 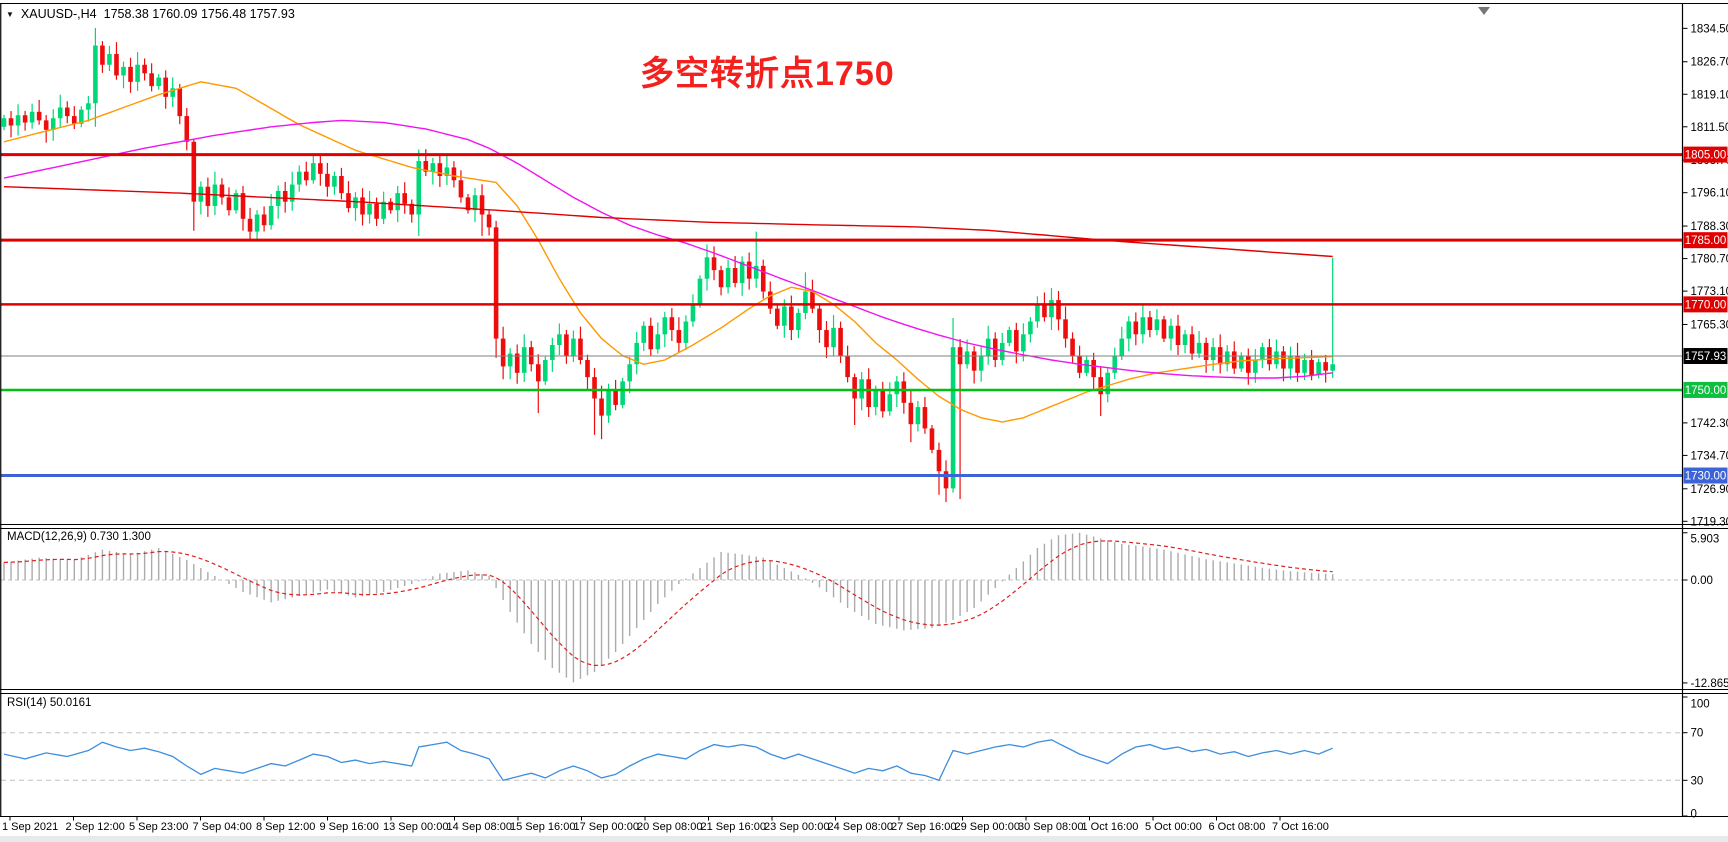 I want to click on svg-text: 1770.00, so click(x=1706, y=305).